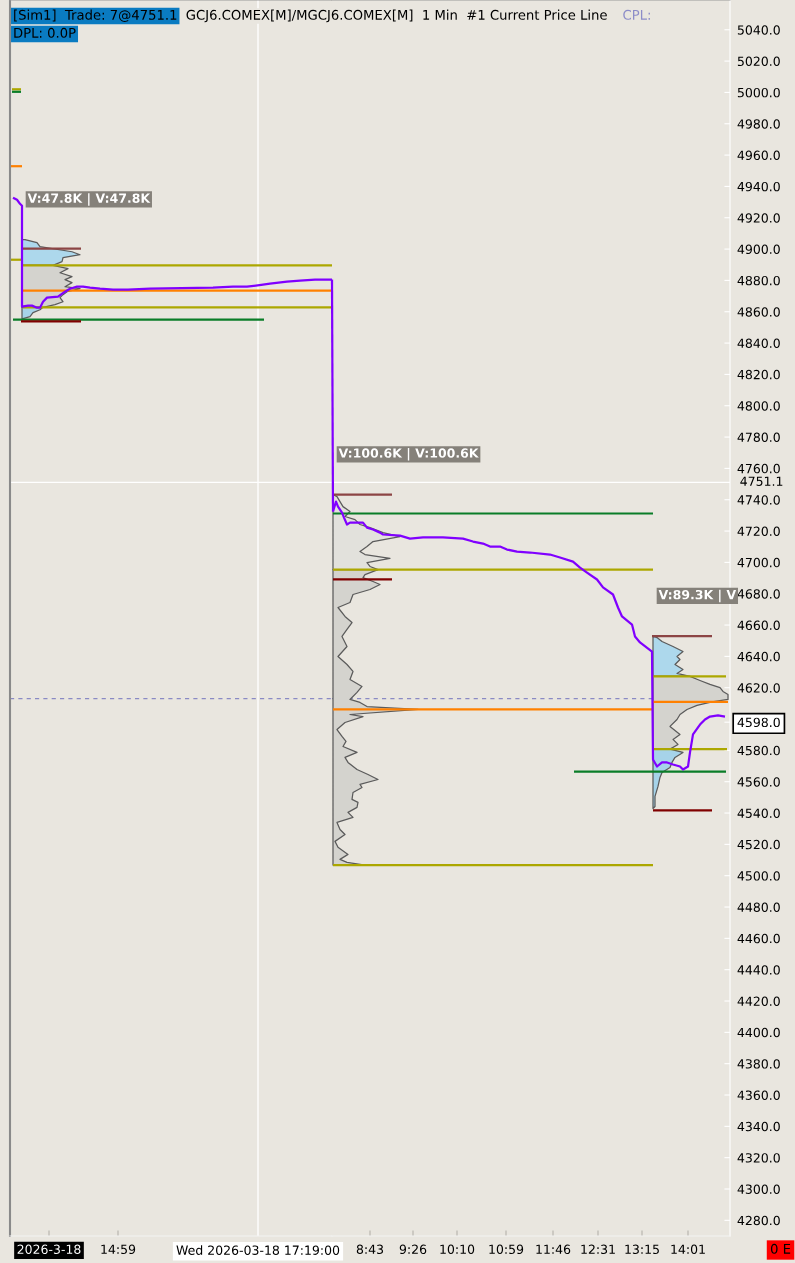 Image resolution: width=795 pixels, height=1263 pixels. I want to click on y-tick-label: 4700.0, so click(758, 562).